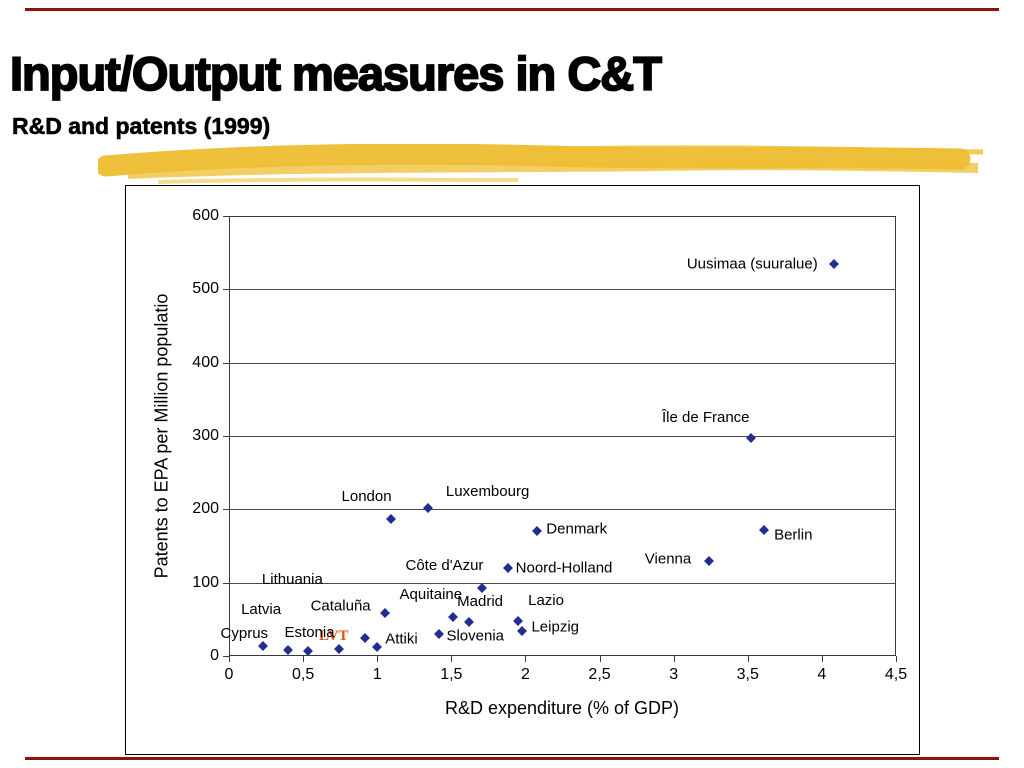 The height and width of the screenshot is (768, 1024). What do you see at coordinates (512, 9) in the screenshot?
I see `top-rule` at bounding box center [512, 9].